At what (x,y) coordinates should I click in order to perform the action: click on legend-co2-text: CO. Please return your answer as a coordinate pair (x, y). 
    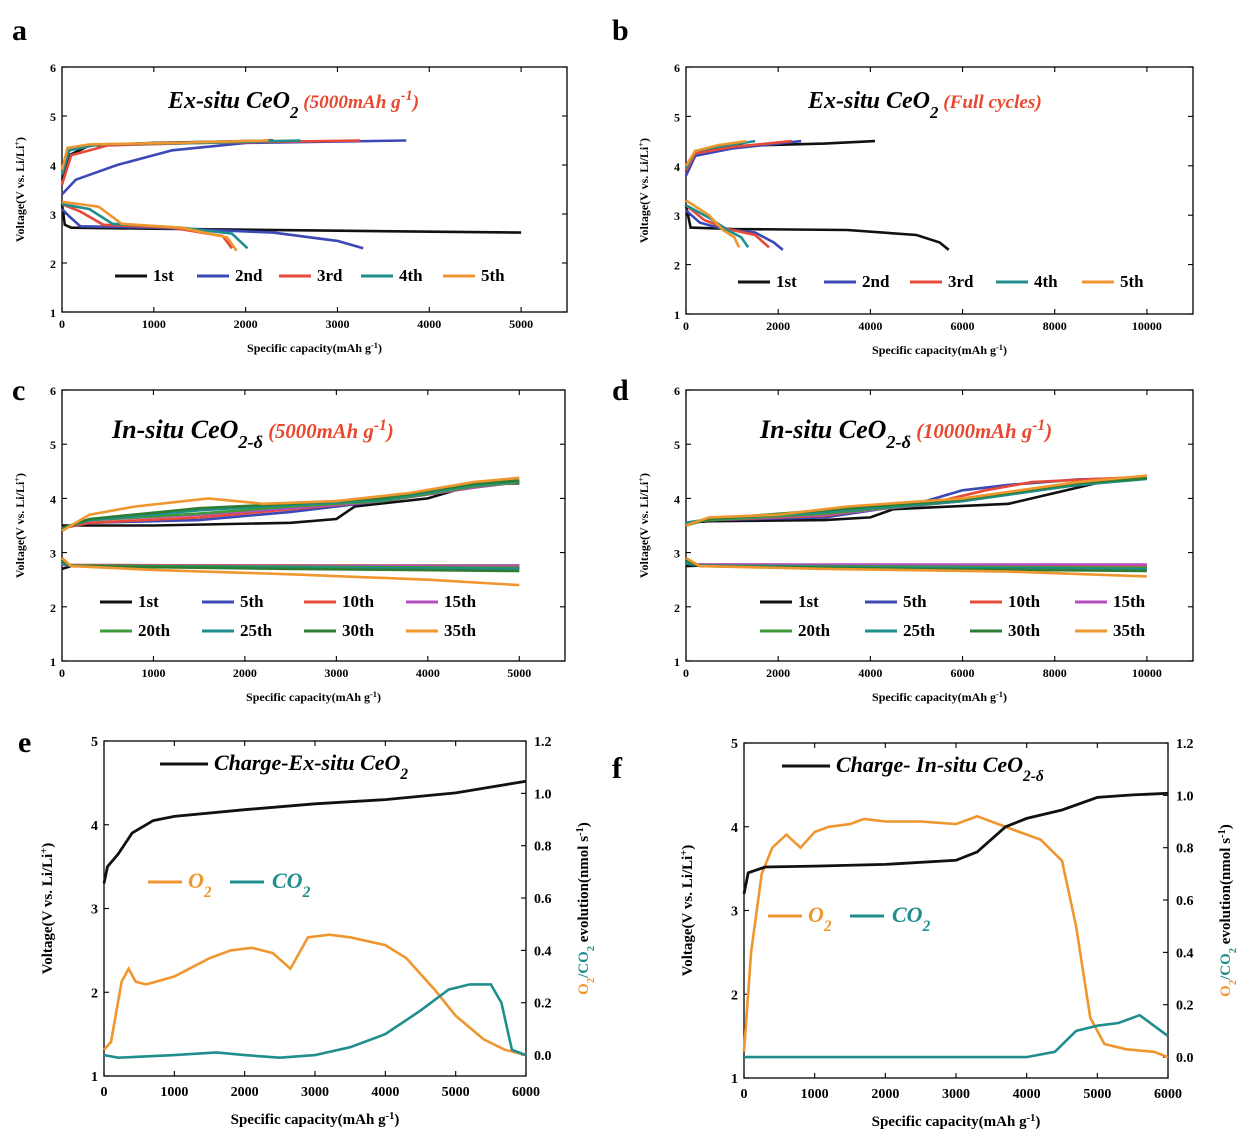
    Looking at the image, I should click on (907, 914).